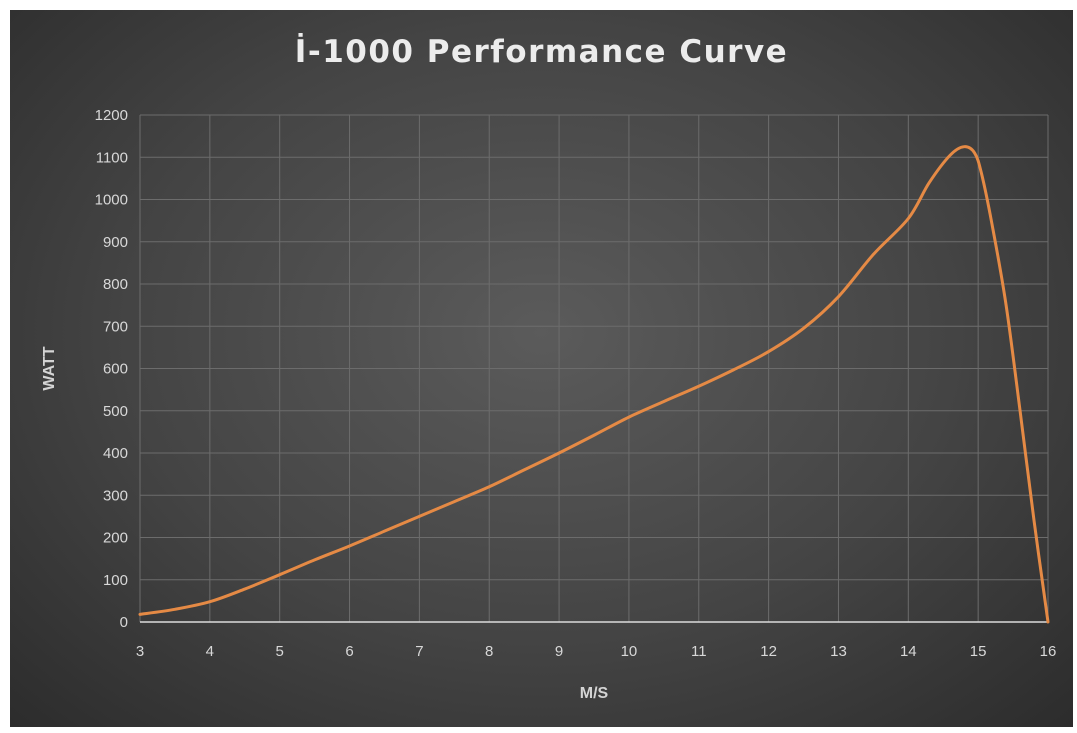 This screenshot has height=733, width=1077. I want to click on y-tick-label: 0, so click(124, 622).